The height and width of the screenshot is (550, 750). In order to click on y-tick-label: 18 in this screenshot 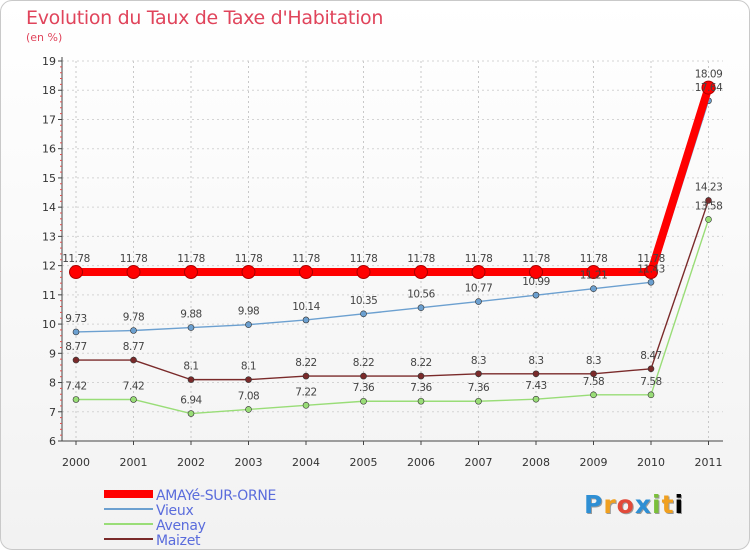, I will do `click(49, 90)`.